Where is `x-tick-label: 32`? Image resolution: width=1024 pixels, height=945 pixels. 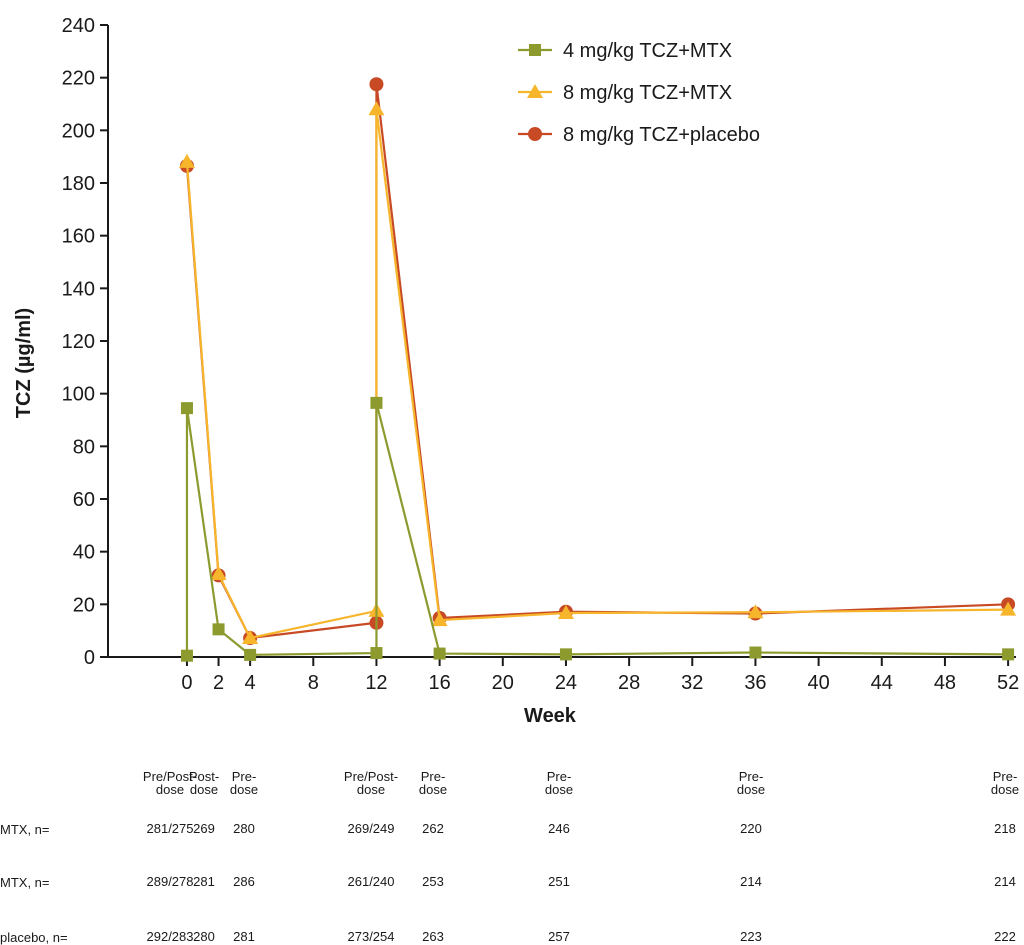 x-tick-label: 32 is located at coordinates (692, 683).